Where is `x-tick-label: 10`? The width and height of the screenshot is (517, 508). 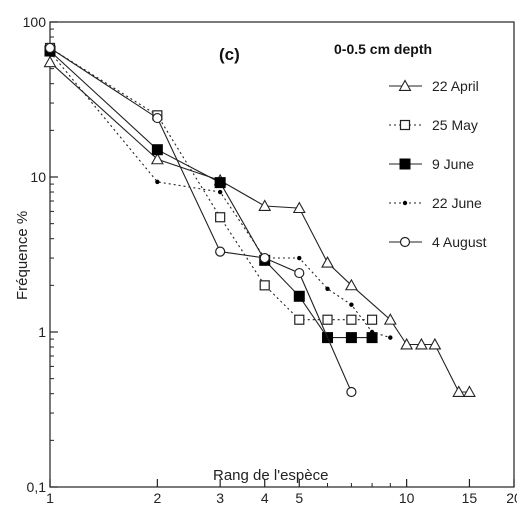 x-tick-label: 10 is located at coordinates (407, 498).